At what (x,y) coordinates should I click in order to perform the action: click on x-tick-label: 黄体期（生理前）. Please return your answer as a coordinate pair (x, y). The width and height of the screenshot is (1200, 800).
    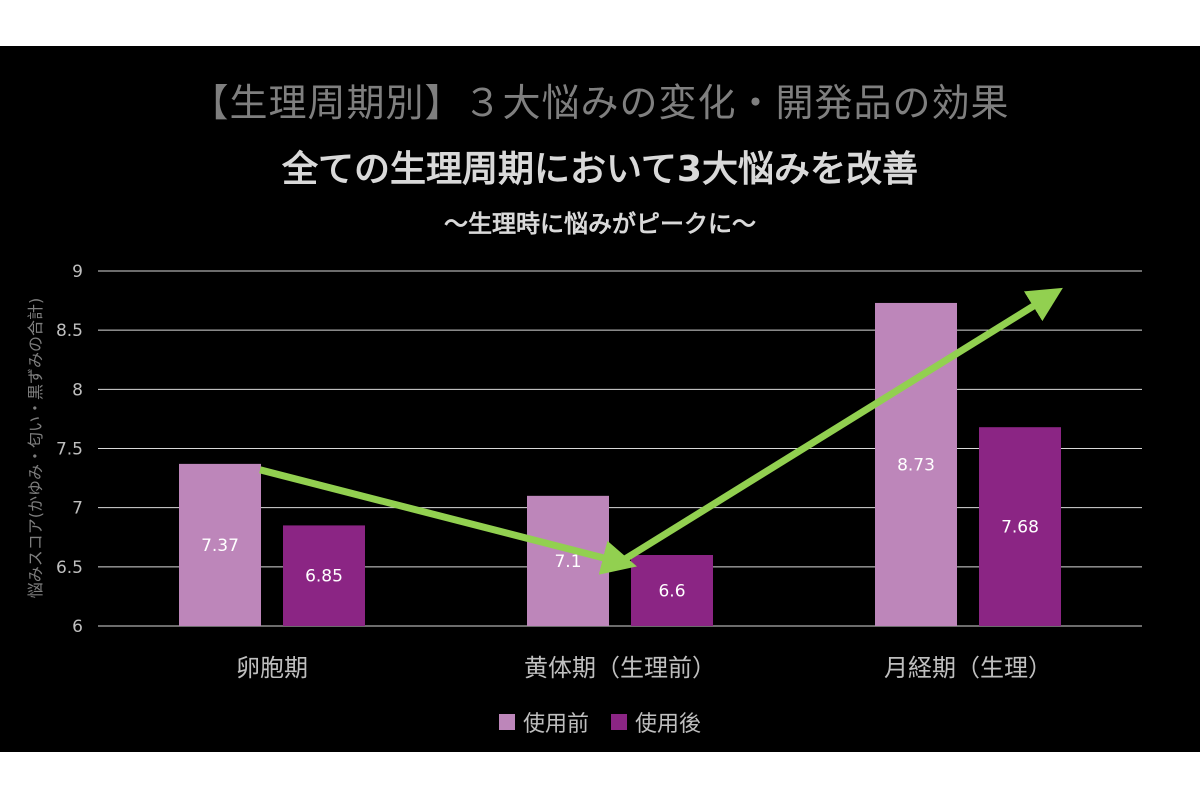
    Looking at the image, I should click on (620, 668).